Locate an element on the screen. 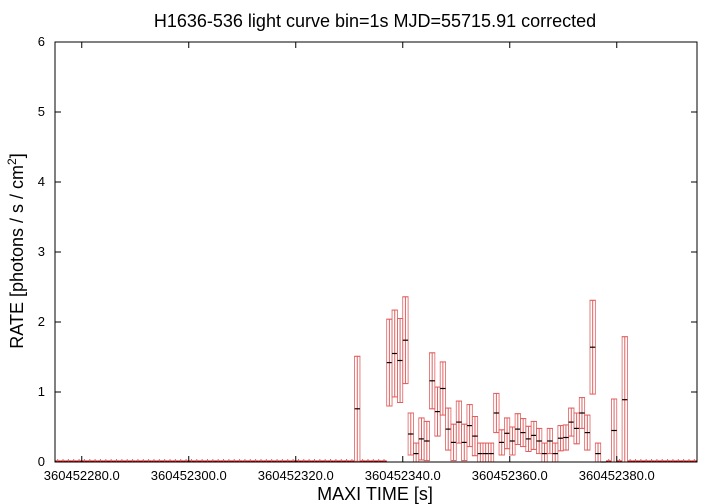 This screenshot has height=504, width=720. y-tick-label: 3 is located at coordinates (41, 251).